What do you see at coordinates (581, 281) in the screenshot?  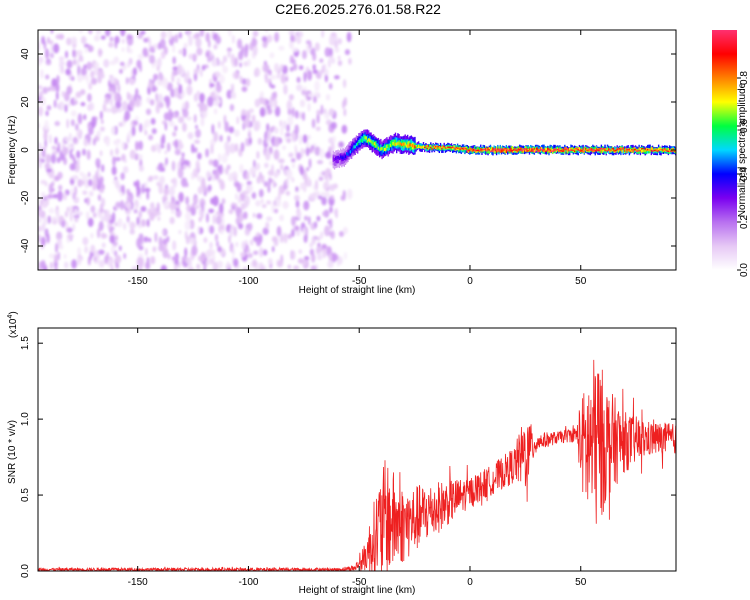 I see `spectrogram-xtick-label: 50` at bounding box center [581, 281].